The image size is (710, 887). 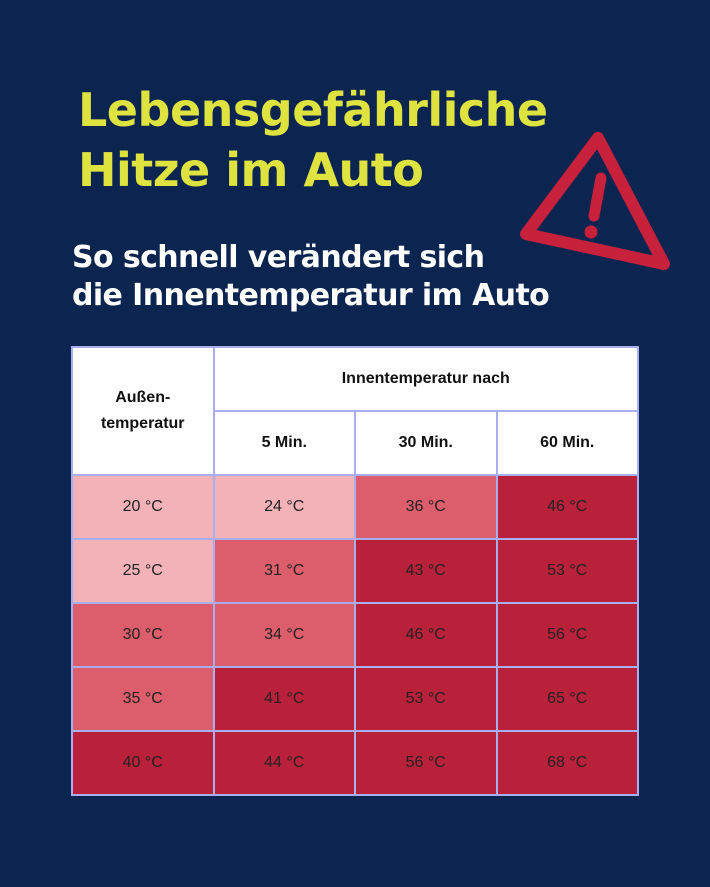 I want to click on value-cell: 44 °C, so click(x=284, y=763).